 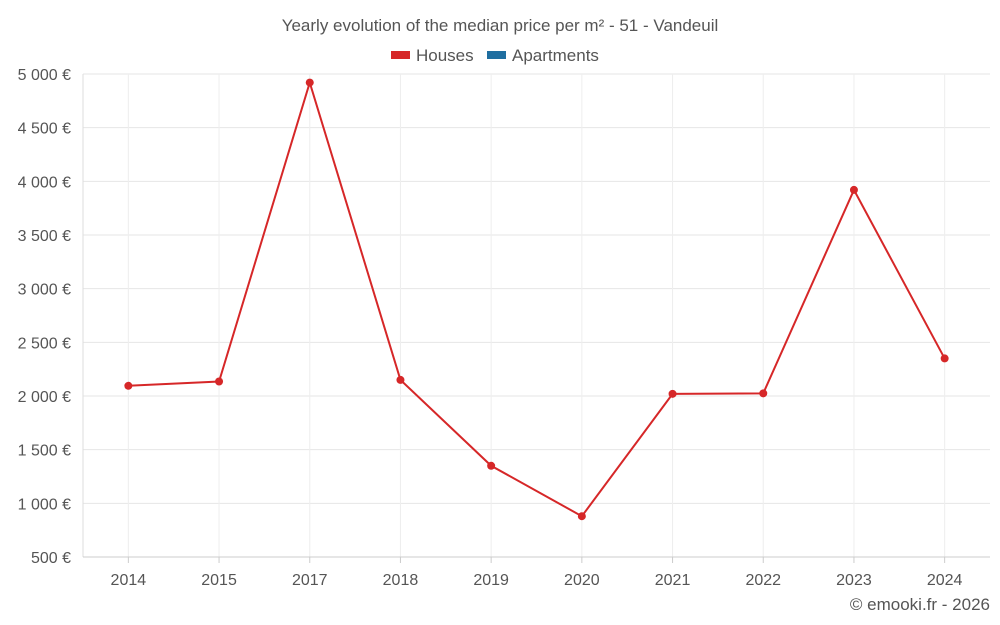 What do you see at coordinates (445, 55) in the screenshot?
I see `legend-label-houses: Houses` at bounding box center [445, 55].